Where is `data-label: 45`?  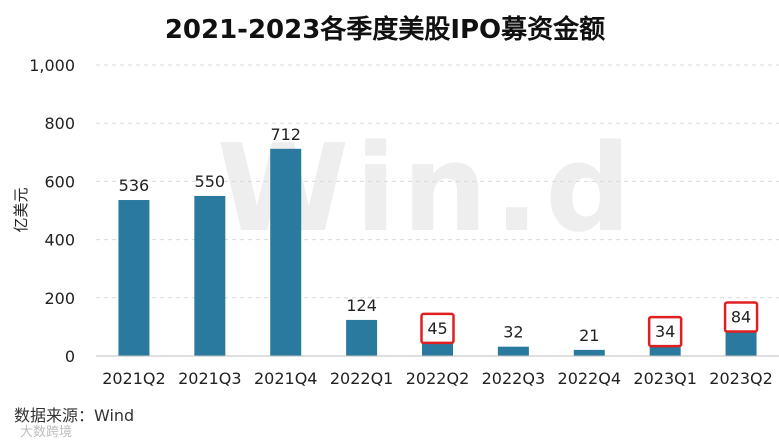 data-label: 45 is located at coordinates (437, 328).